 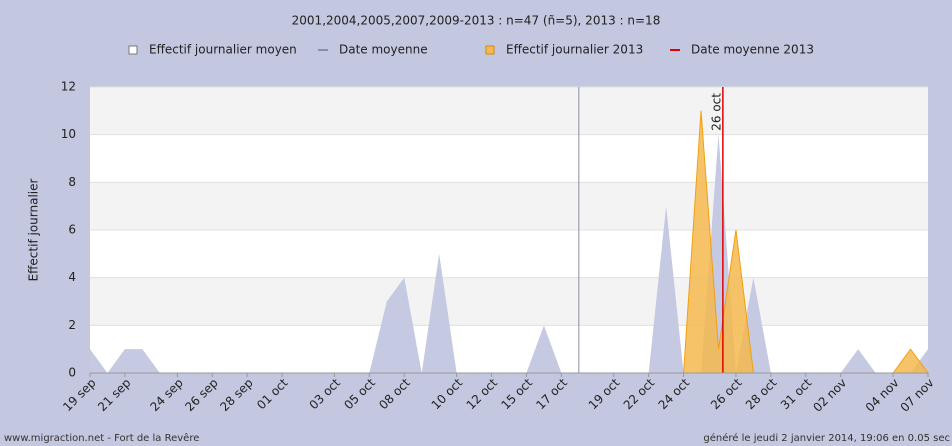 What do you see at coordinates (101, 438) in the screenshot?
I see `footer-left: www.migraction.net - Fort de la Revêre` at bounding box center [101, 438].